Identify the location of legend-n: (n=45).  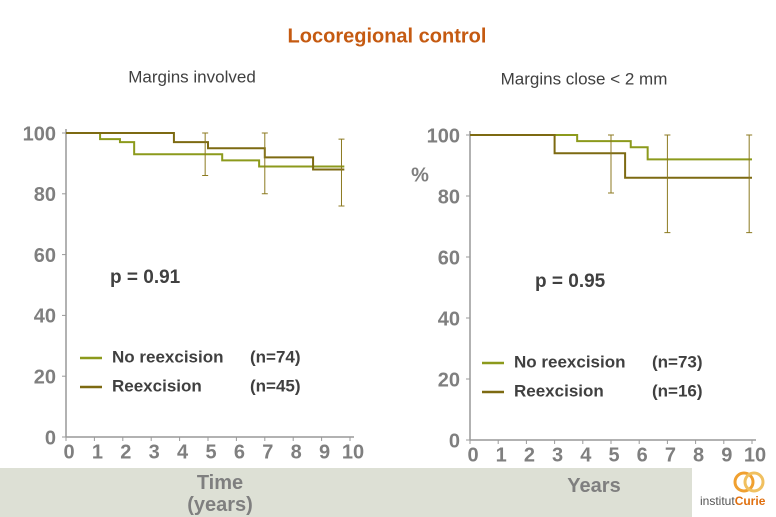
(275, 385).